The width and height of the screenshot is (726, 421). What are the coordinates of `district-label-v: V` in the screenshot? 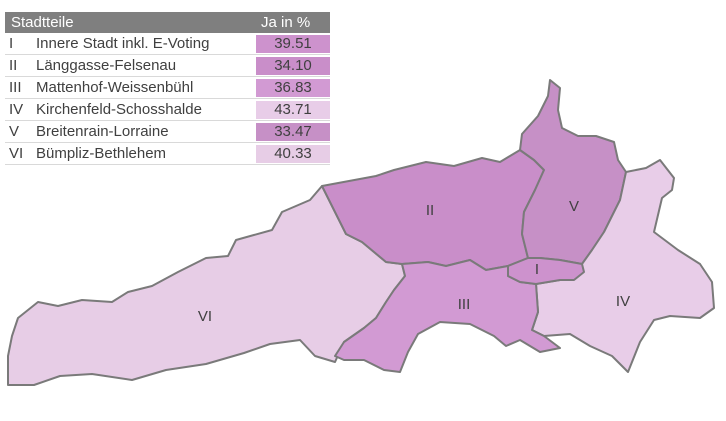 It's located at (574, 206).